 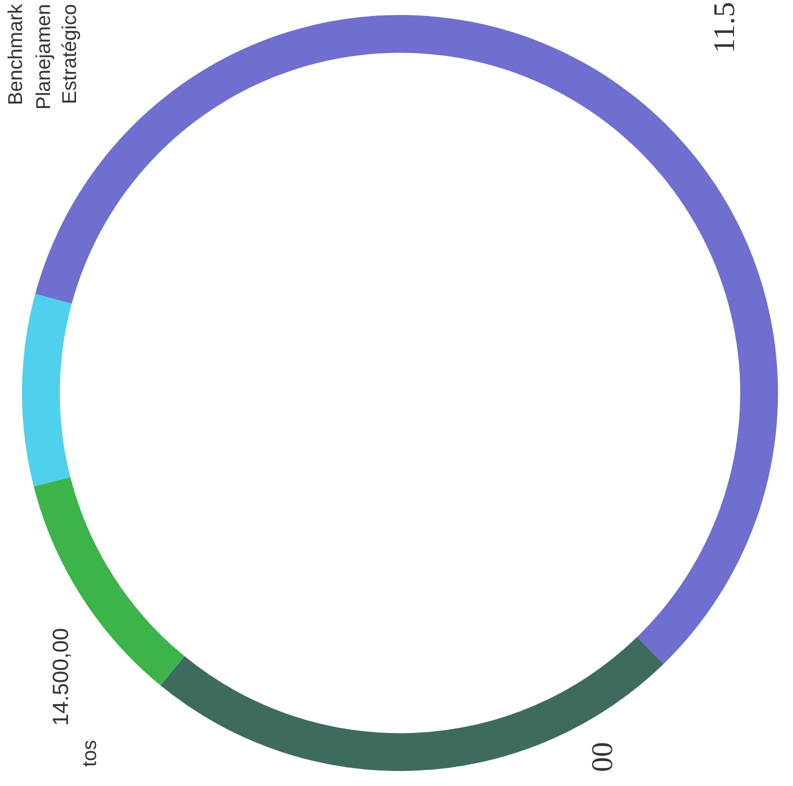 What do you see at coordinates (90, 753) in the screenshot?
I see `text: tos` at bounding box center [90, 753].